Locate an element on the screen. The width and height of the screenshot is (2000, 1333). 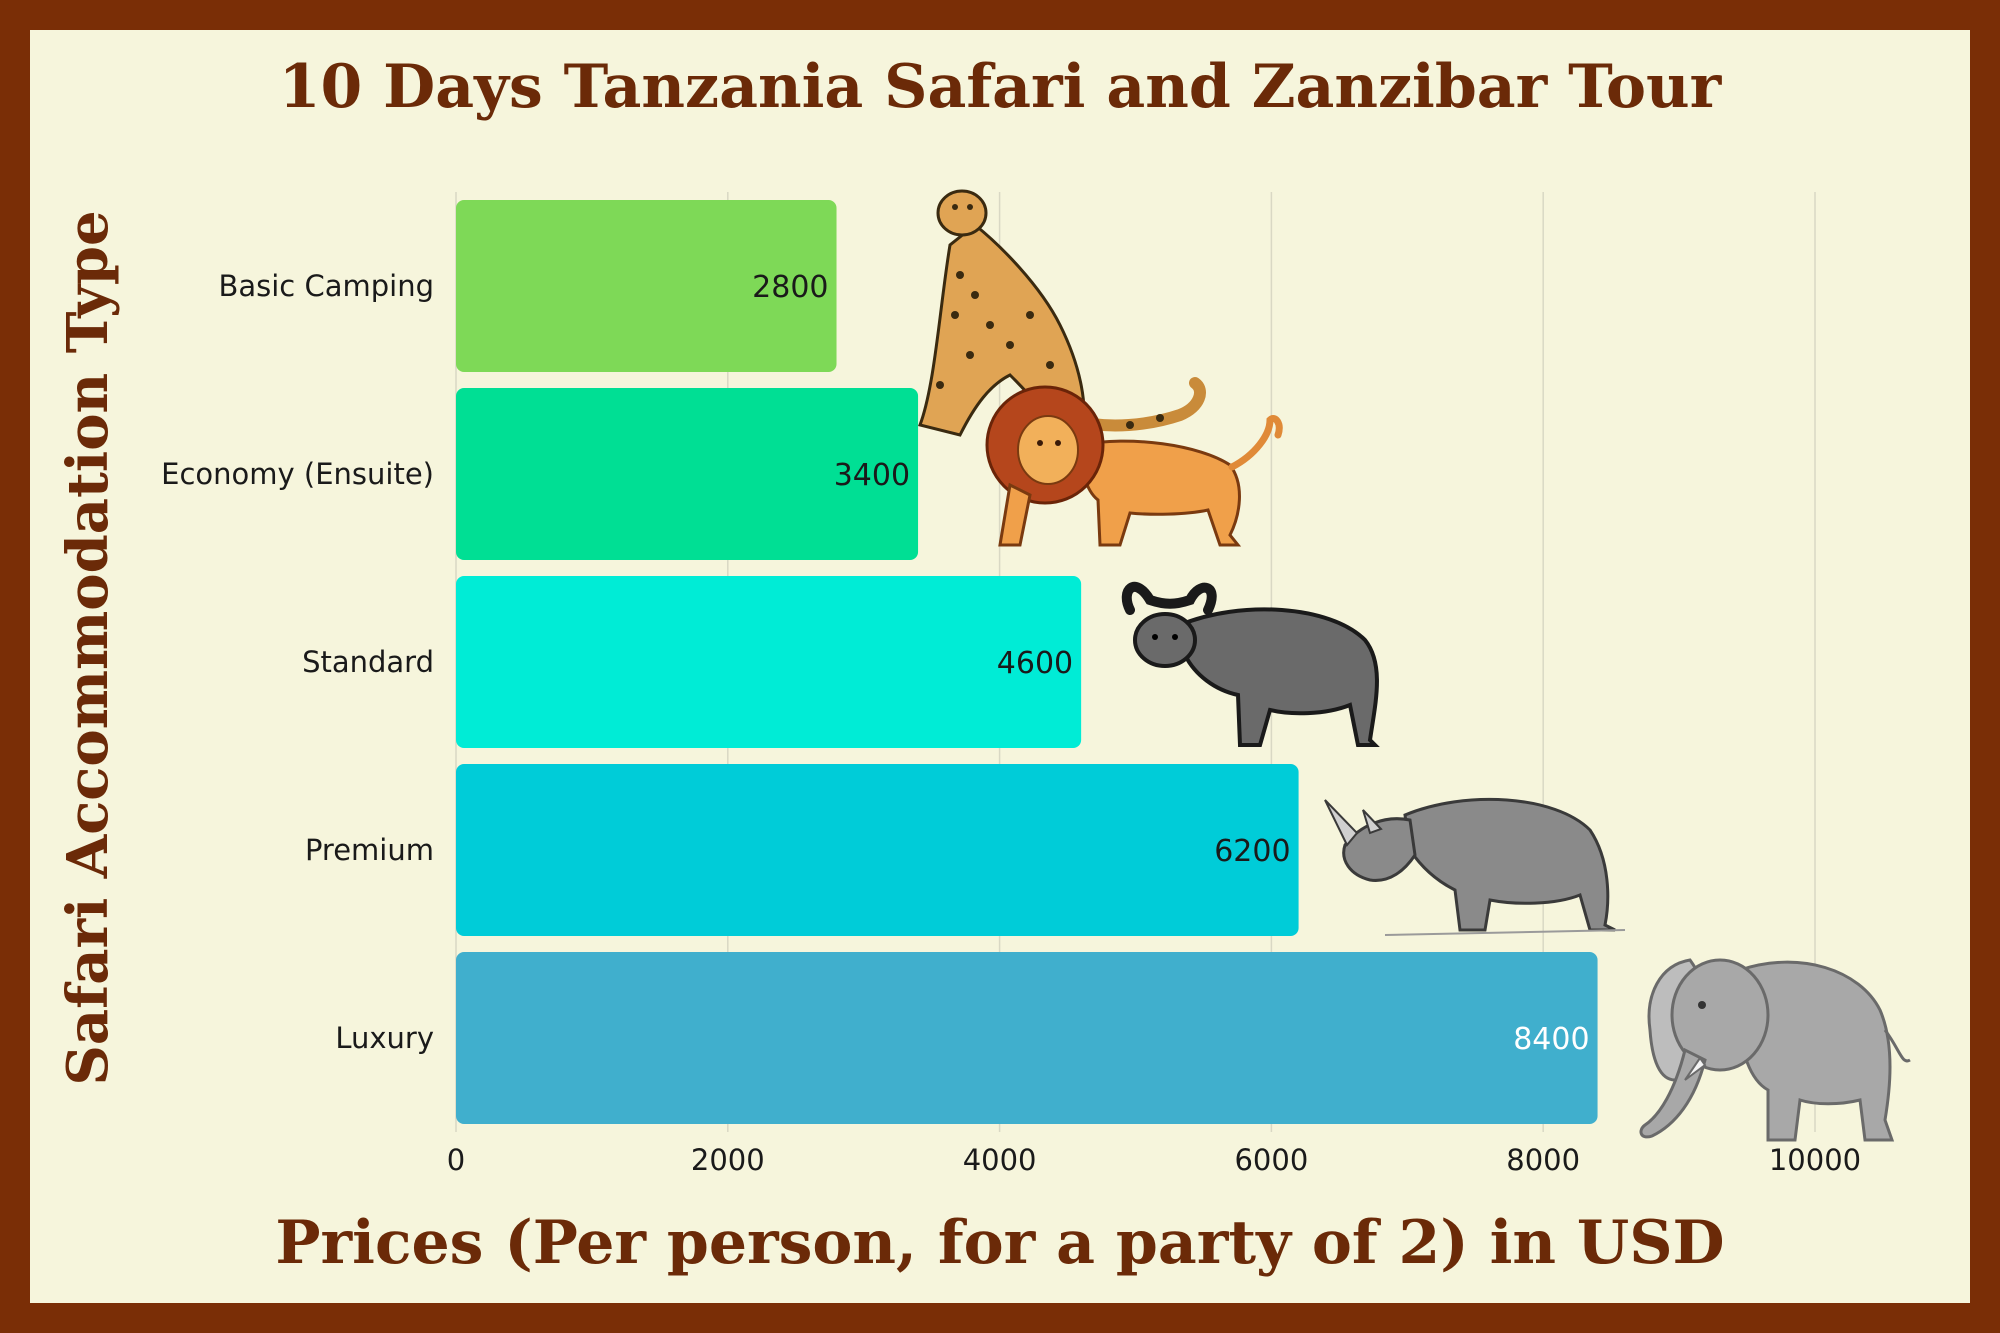
category-label: Premium is located at coordinates (369, 850).